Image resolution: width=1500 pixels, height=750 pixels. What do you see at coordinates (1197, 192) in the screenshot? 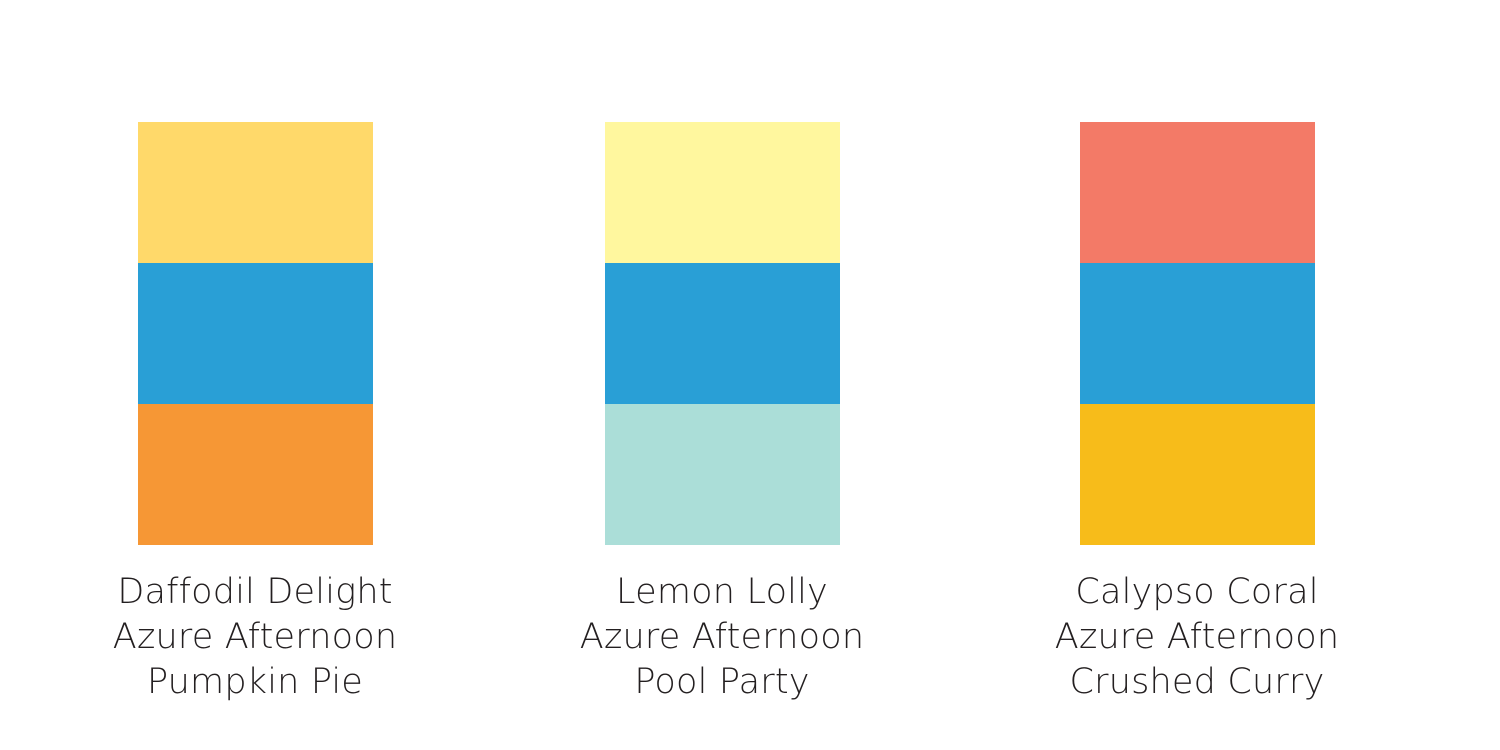
I see `swatch-calypso-coral` at bounding box center [1197, 192].